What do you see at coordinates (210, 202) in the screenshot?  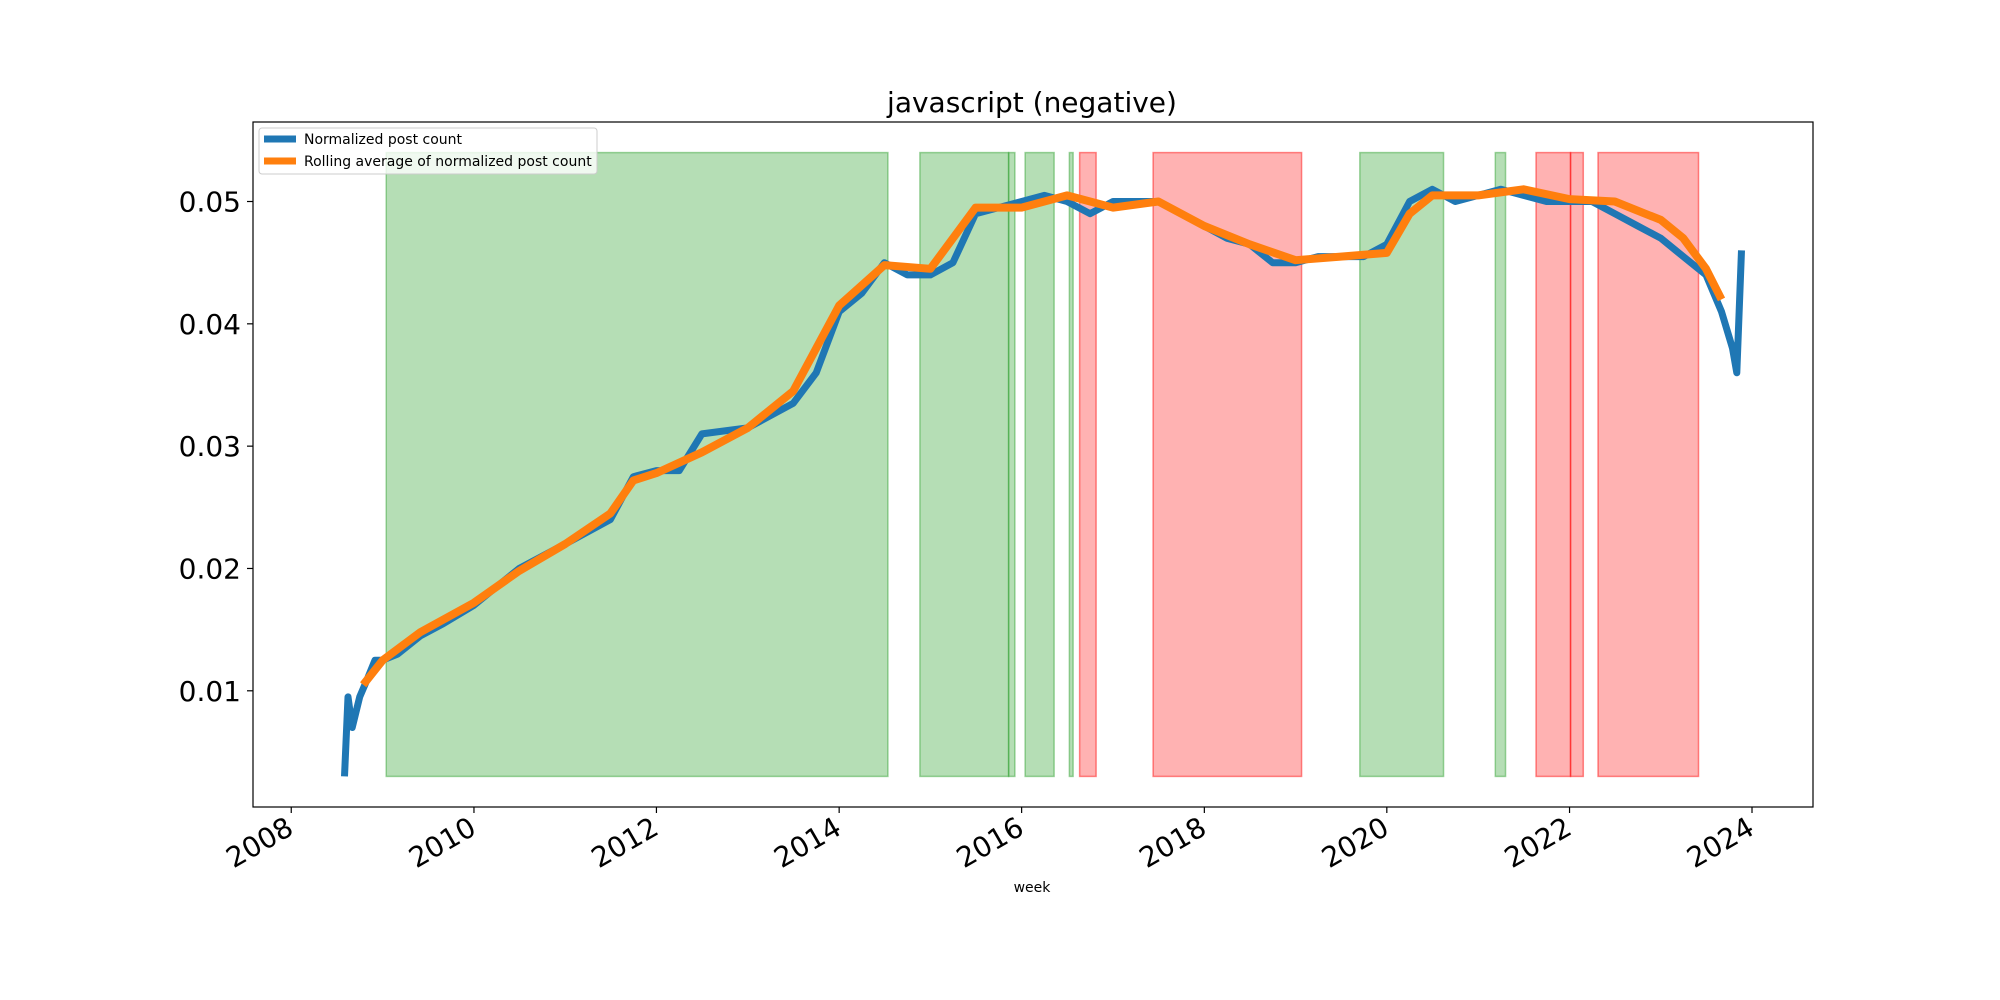 I see `y-tick-label-0.05: 0.05` at bounding box center [210, 202].